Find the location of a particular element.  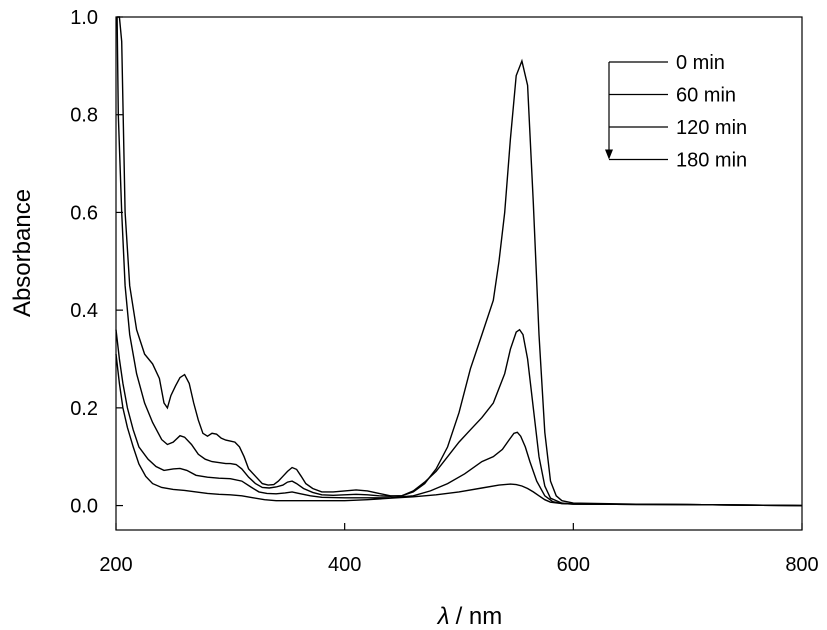

x-tick-label: 600 is located at coordinates (573, 565).